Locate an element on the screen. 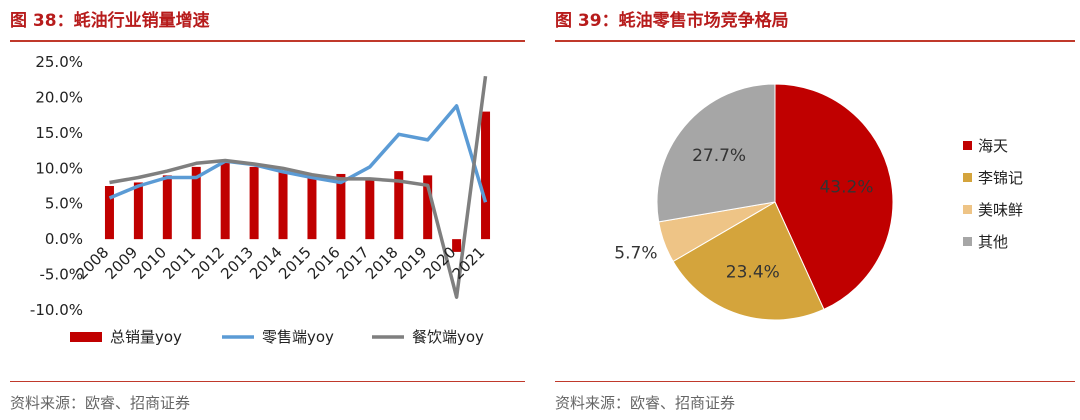 The width and height of the screenshot is (1080, 420). pie-legend-label: 海天 is located at coordinates (993, 146).